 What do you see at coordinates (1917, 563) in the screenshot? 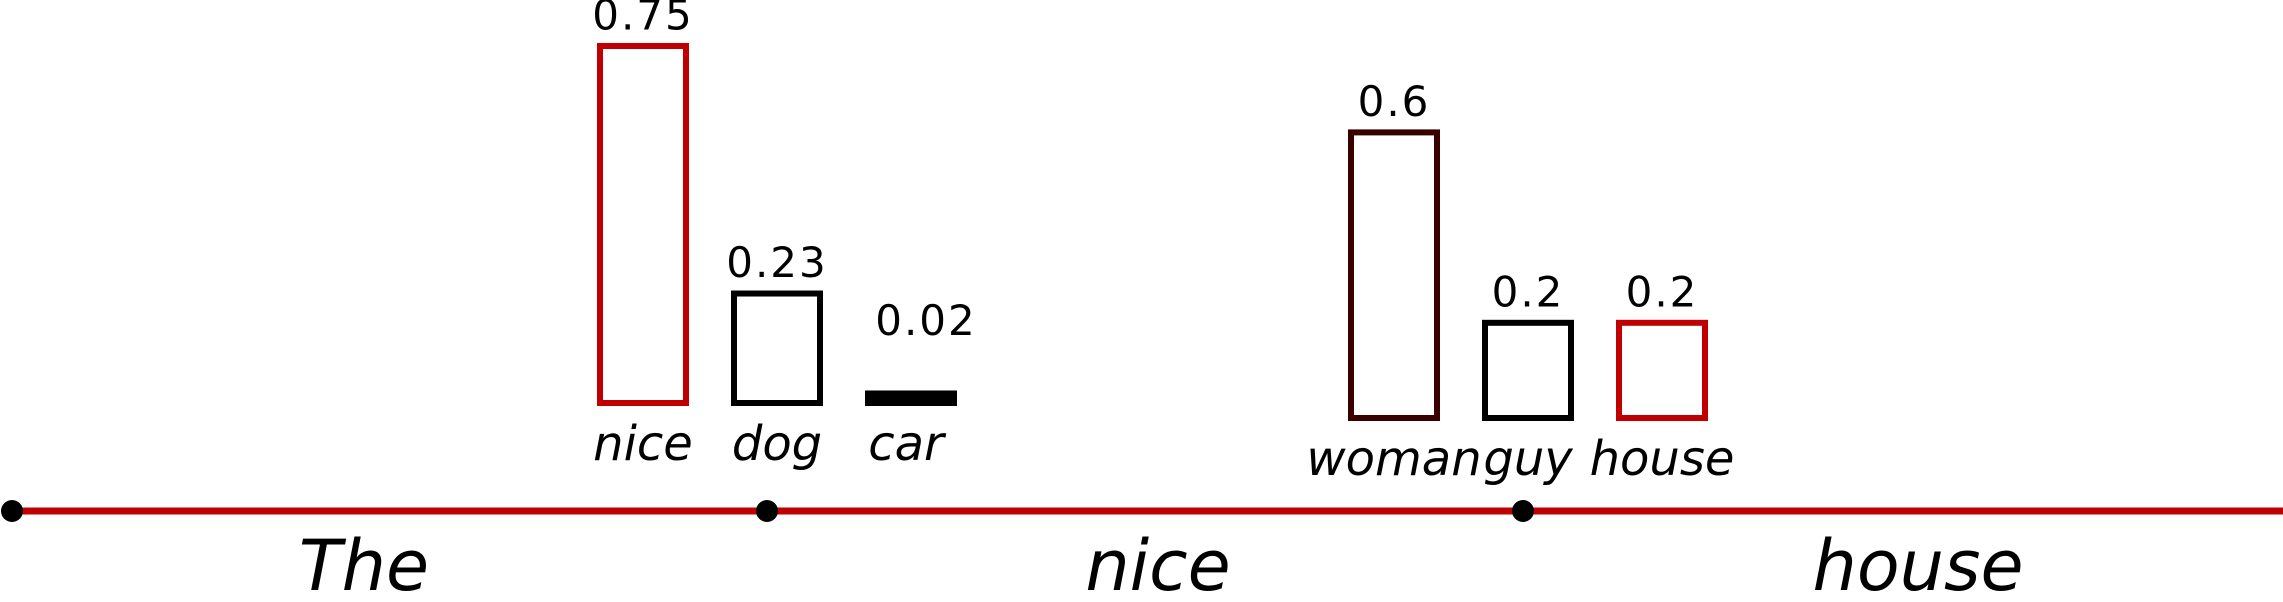
I see `token: house` at bounding box center [1917, 563].